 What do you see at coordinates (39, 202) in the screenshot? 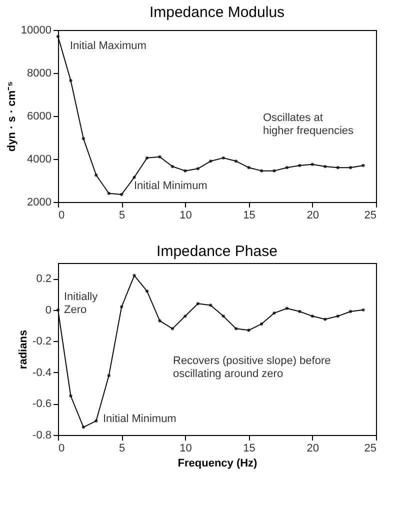
I see `y-tick-label: 2000` at bounding box center [39, 202].